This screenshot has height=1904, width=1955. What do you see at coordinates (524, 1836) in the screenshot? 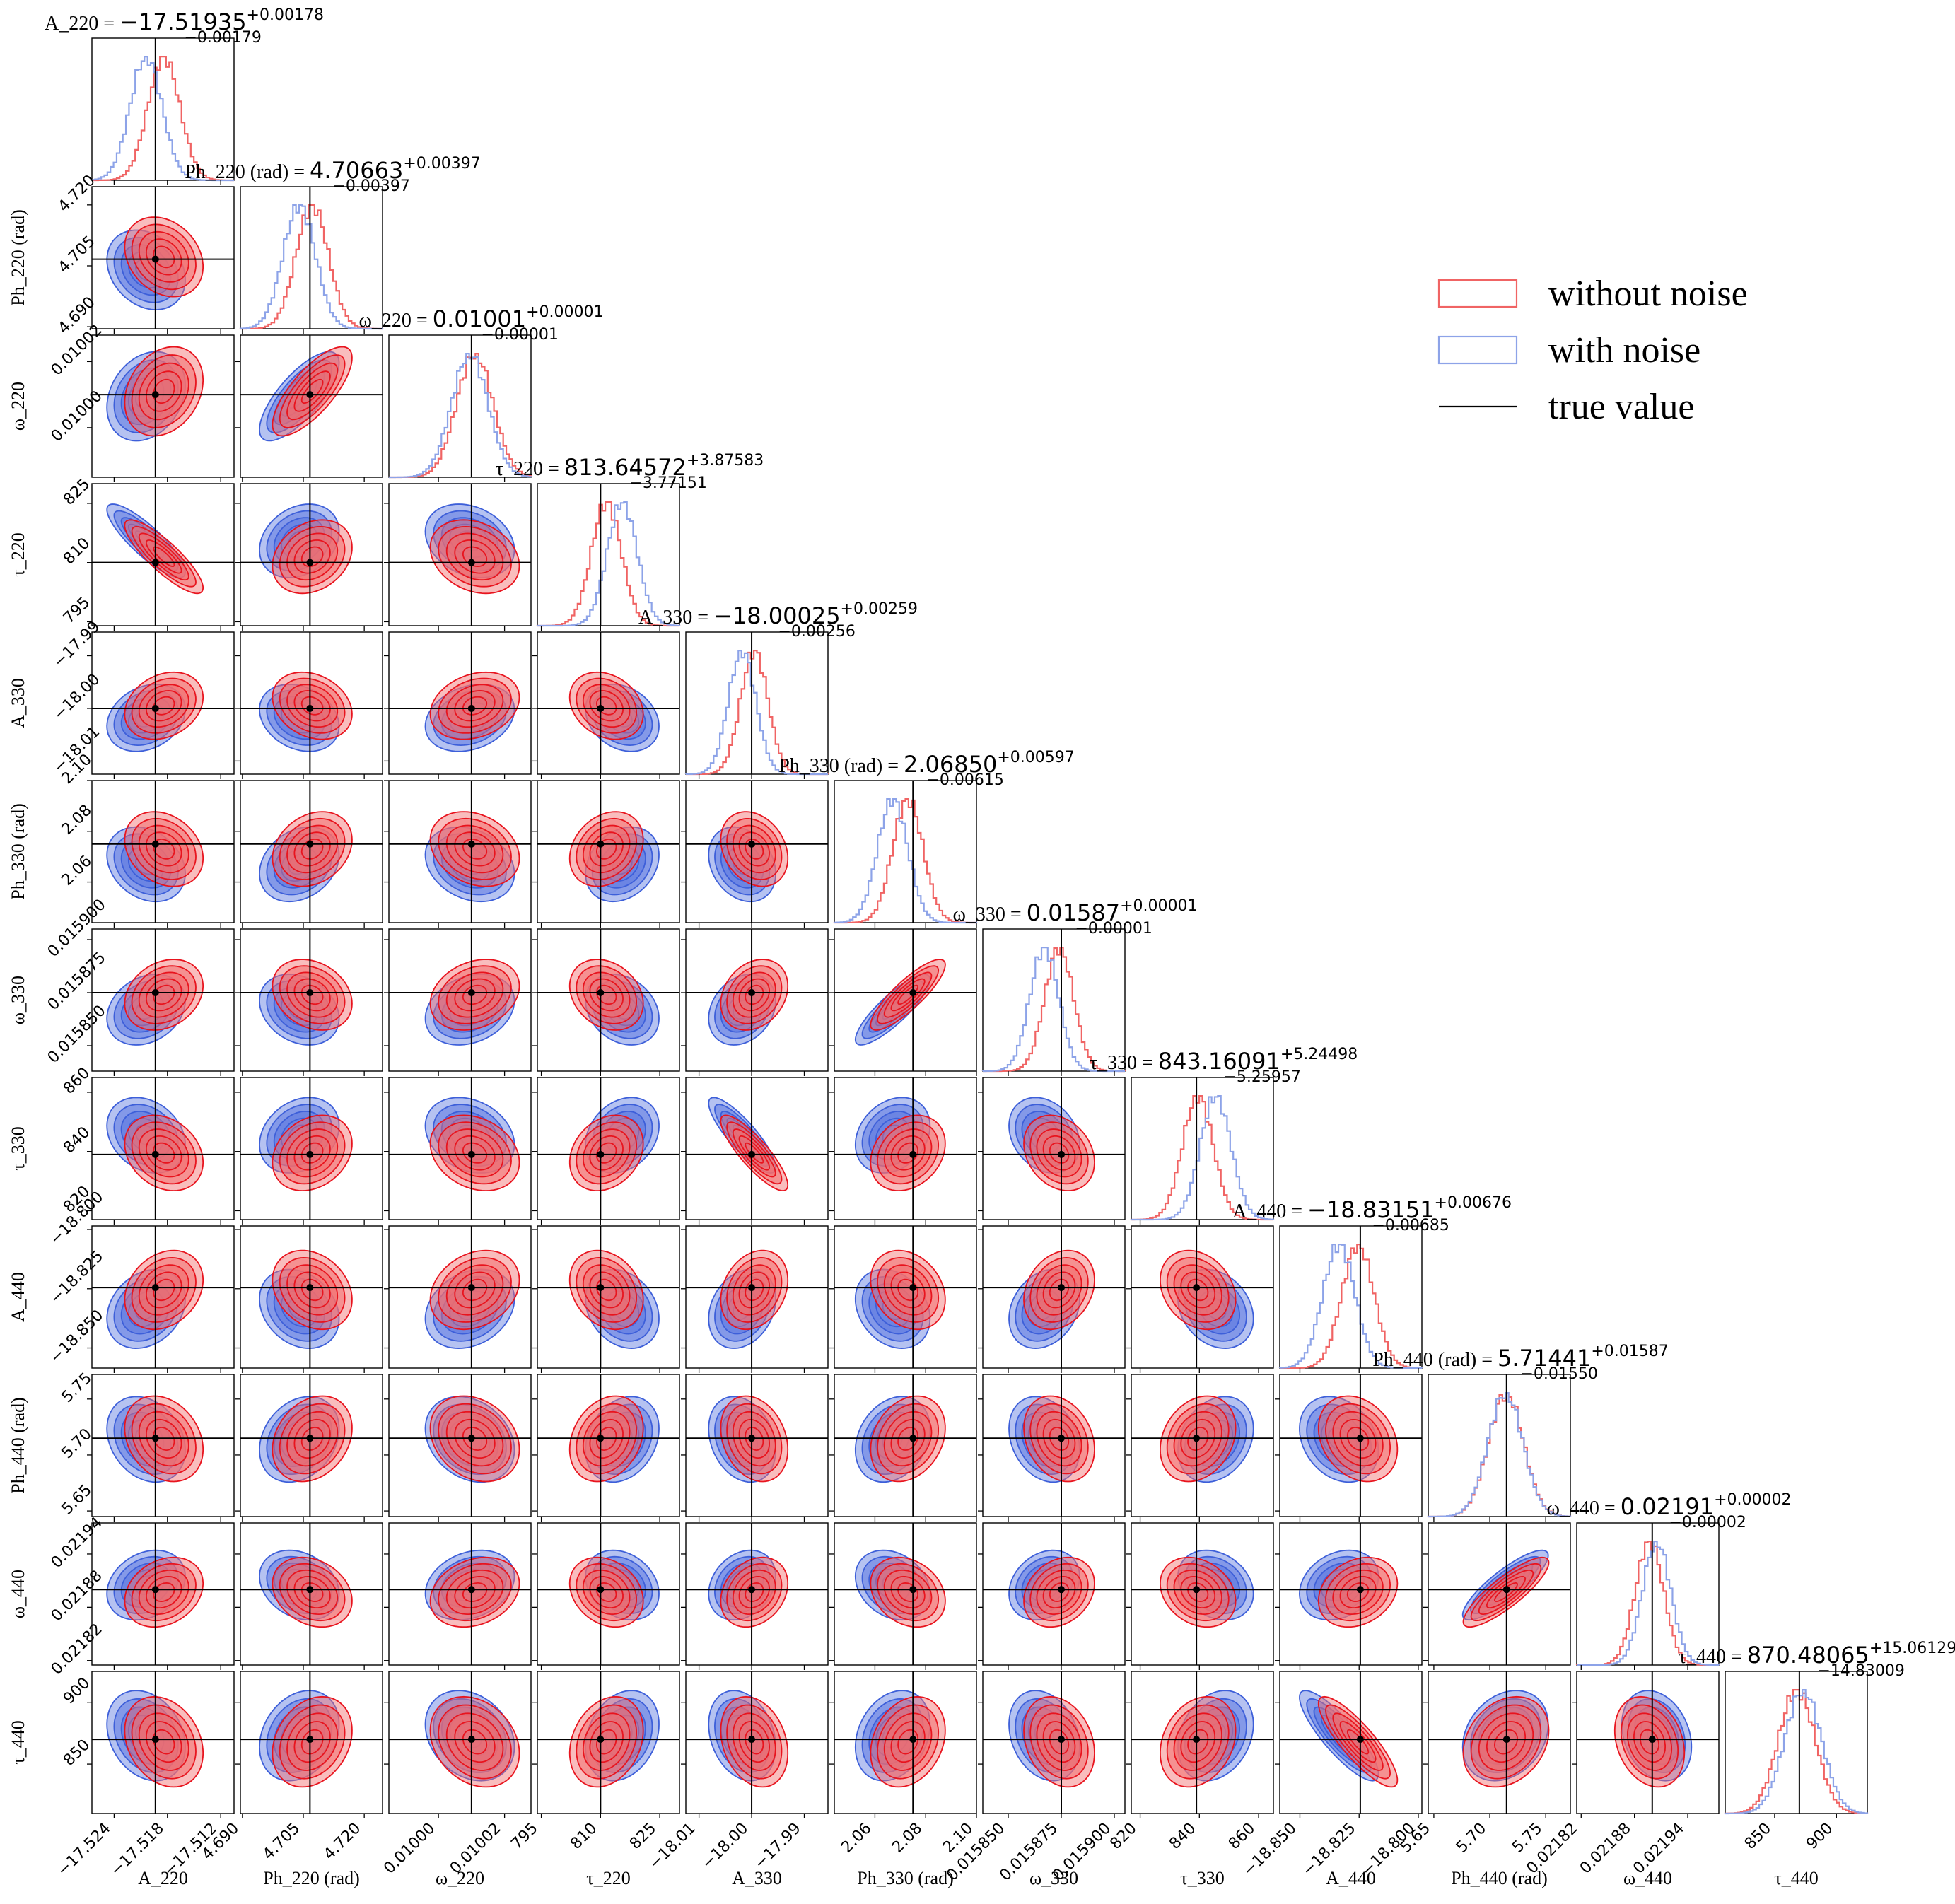
I see `x-tick-label-tau_220: 795` at bounding box center [524, 1836].